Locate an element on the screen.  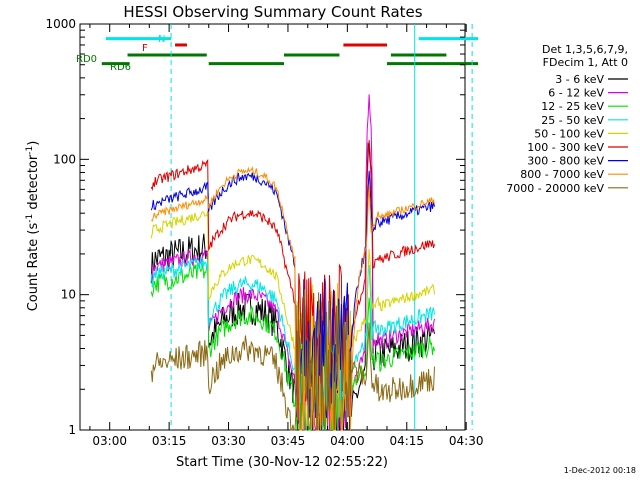
flag-label-f: F is located at coordinates (145, 48).